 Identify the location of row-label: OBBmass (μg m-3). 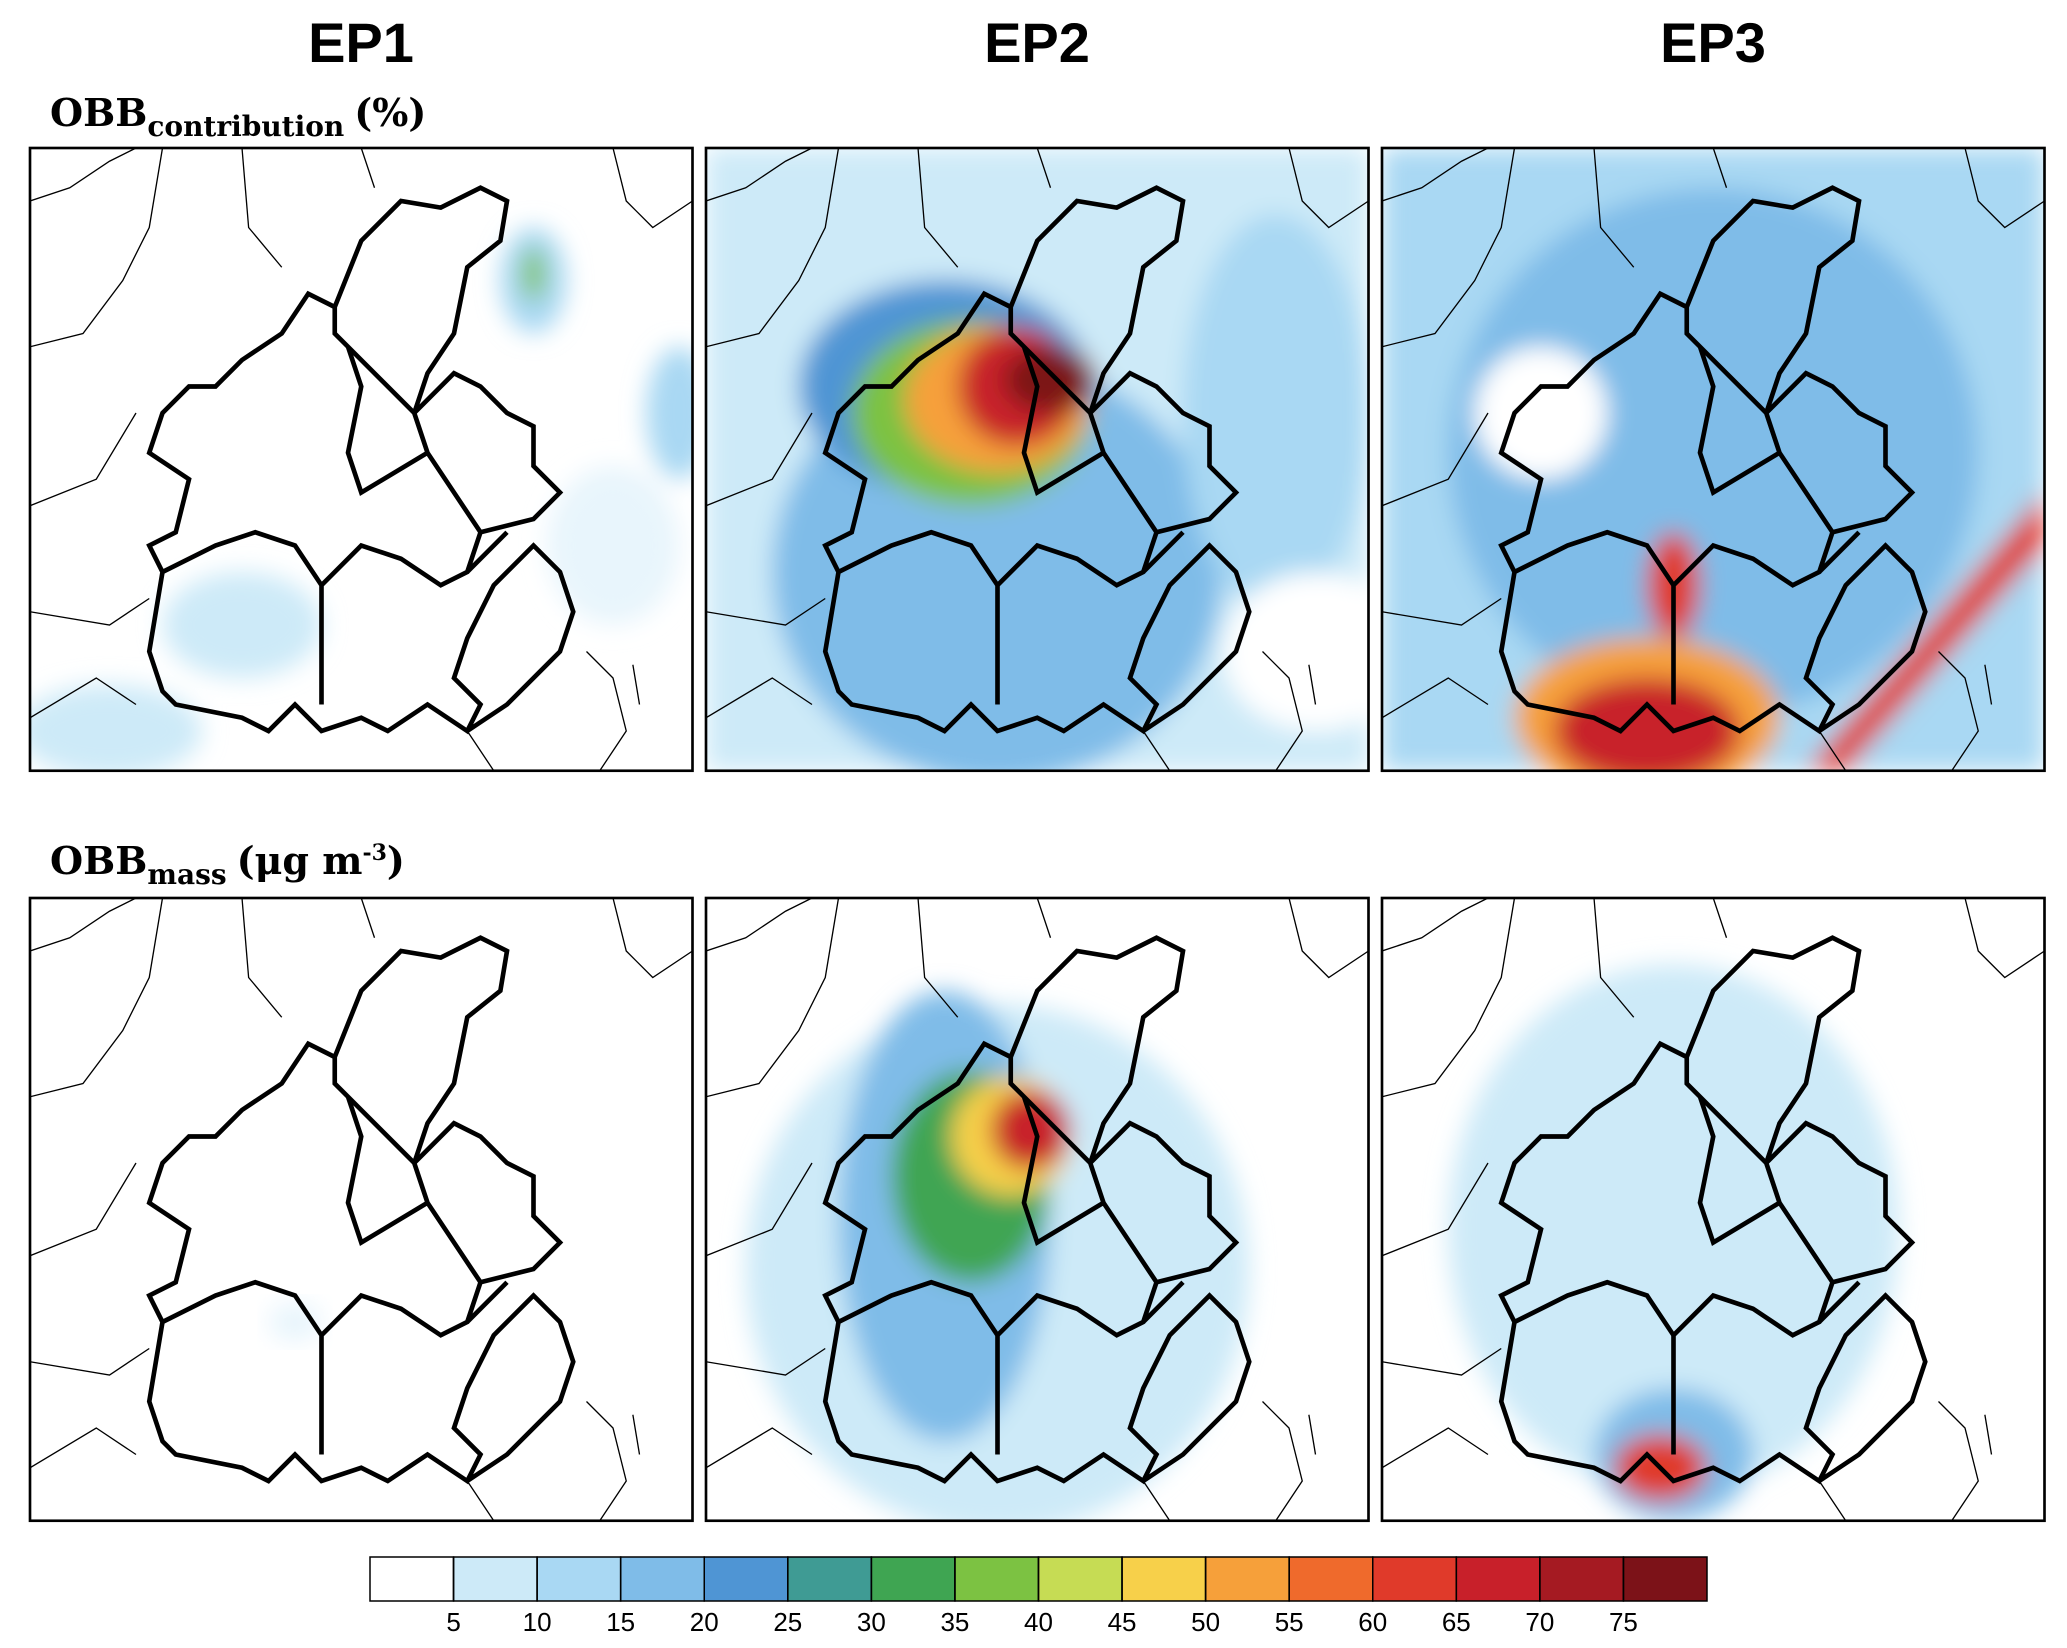
(227, 864).